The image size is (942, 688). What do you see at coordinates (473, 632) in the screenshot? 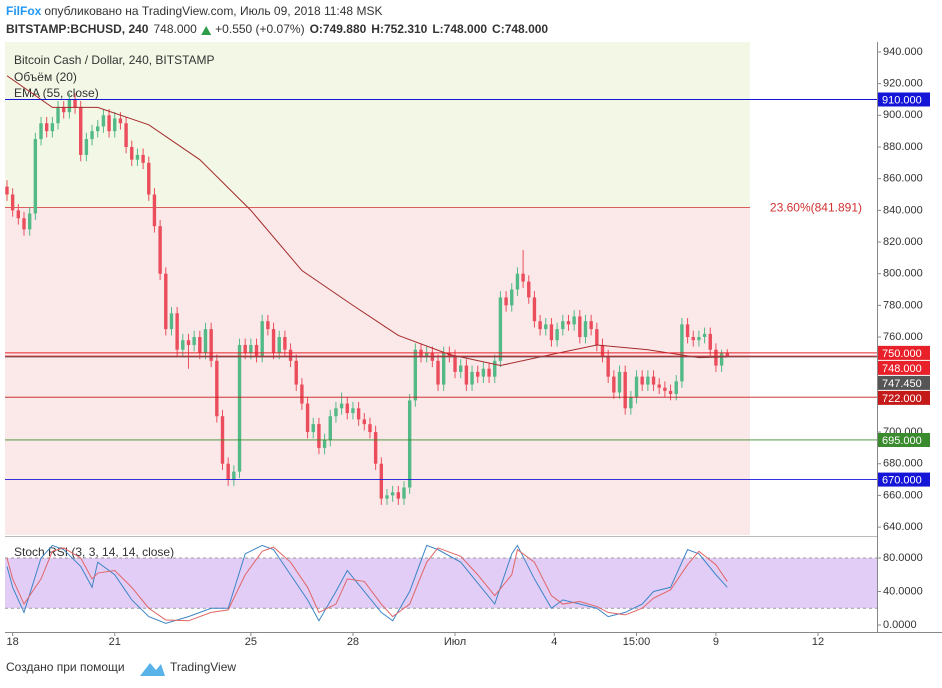
I see `time-axis-border` at bounding box center [473, 632].